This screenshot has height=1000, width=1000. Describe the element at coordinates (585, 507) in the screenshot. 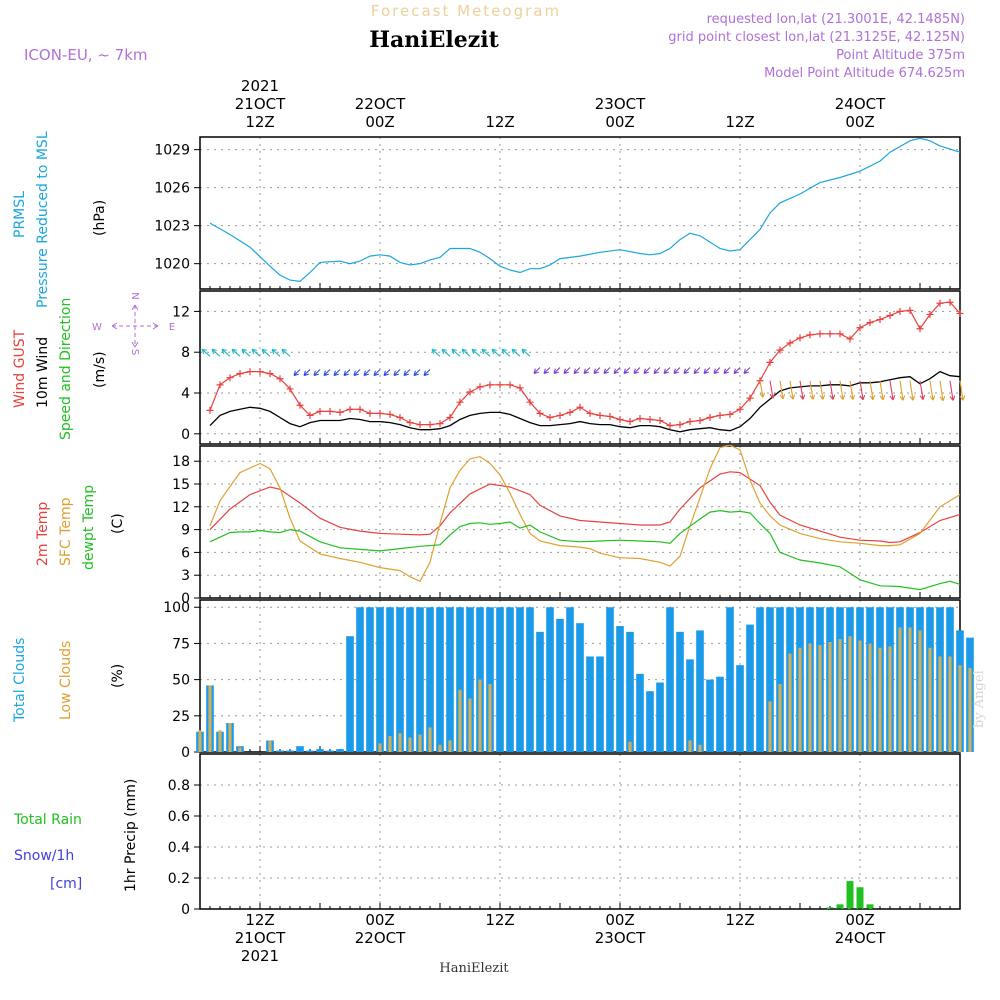

I see `temp-2m-line` at that location.